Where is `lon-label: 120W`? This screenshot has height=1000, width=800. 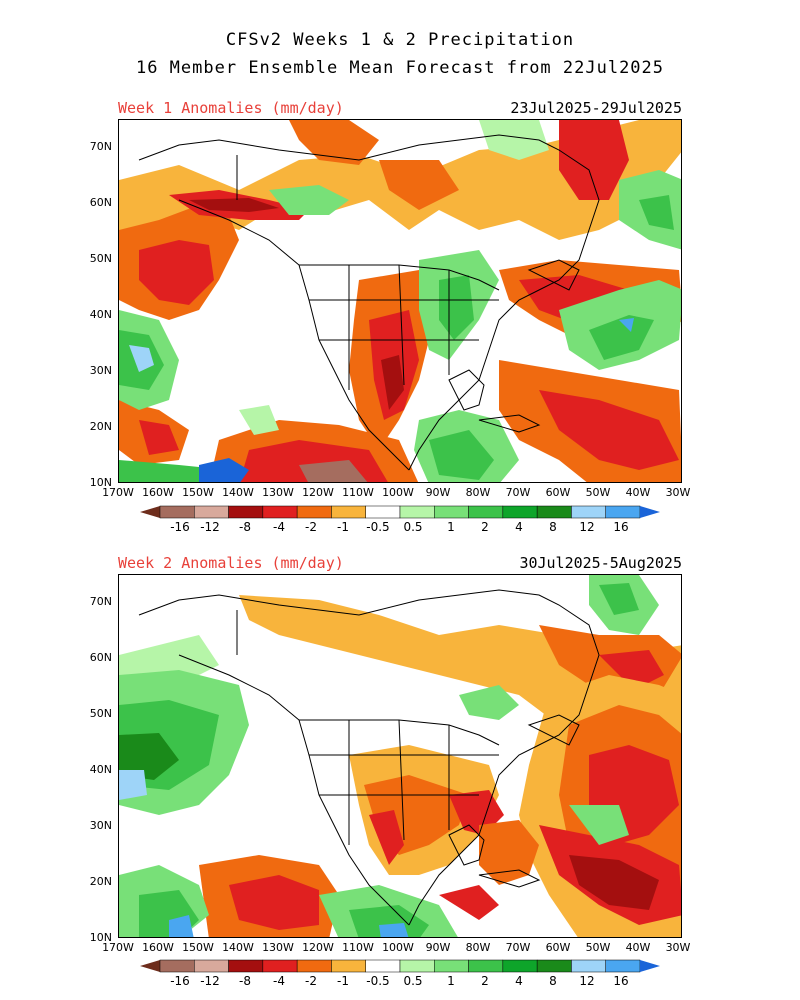
lon-label: 120W is located at coordinates (318, 492).